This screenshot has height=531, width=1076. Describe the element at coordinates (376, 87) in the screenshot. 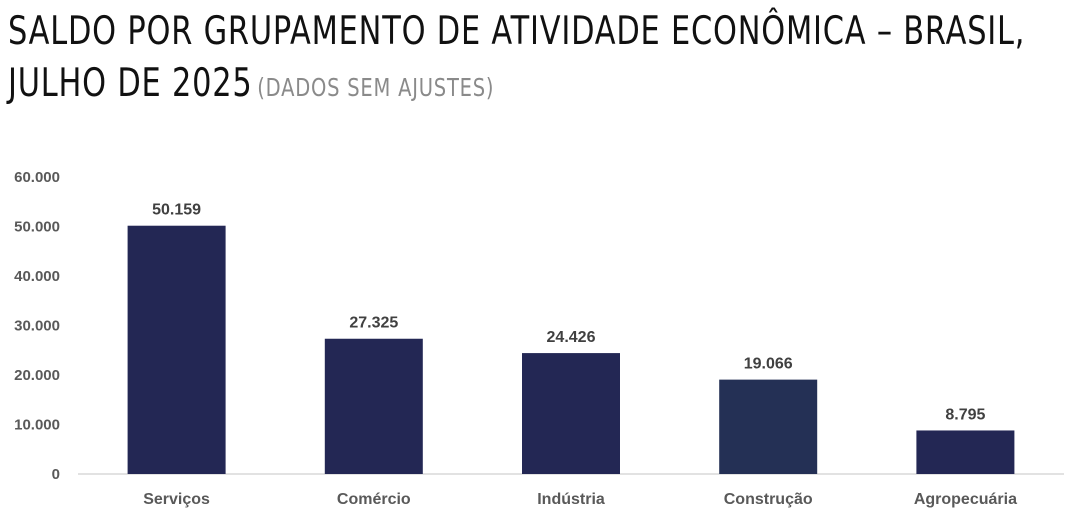

I see `chart-subtitle: (DADOS SEM AJUSTES)` at that location.